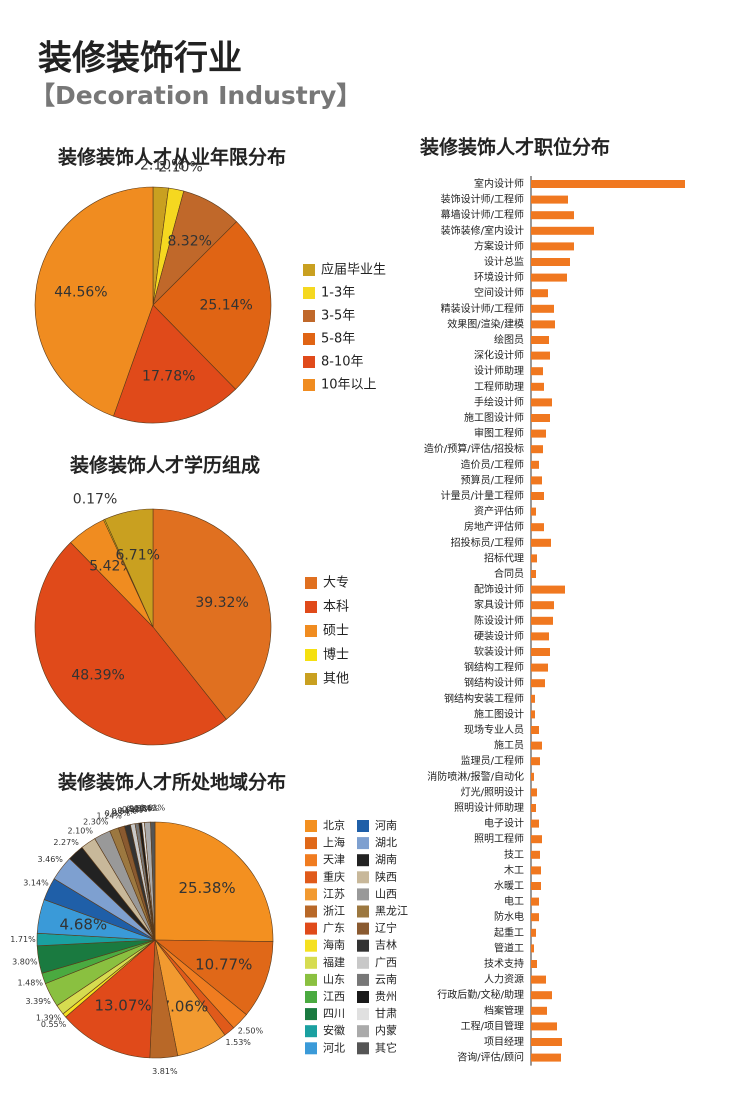 This screenshot has height=1111, width=730. Describe the element at coordinates (494, 667) in the screenshot. I see `category-label: 钢结构工程师` at that location.